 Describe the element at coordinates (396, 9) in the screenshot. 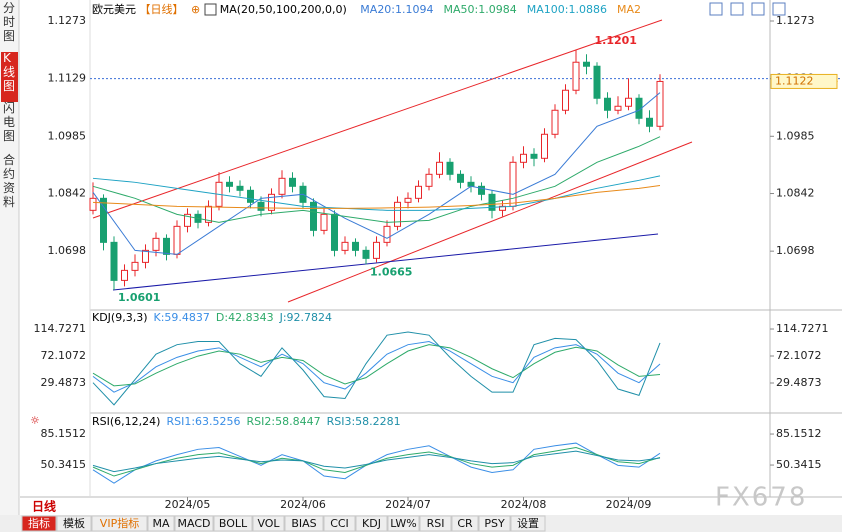

I see `ma-value: MA20:1.1094` at that location.